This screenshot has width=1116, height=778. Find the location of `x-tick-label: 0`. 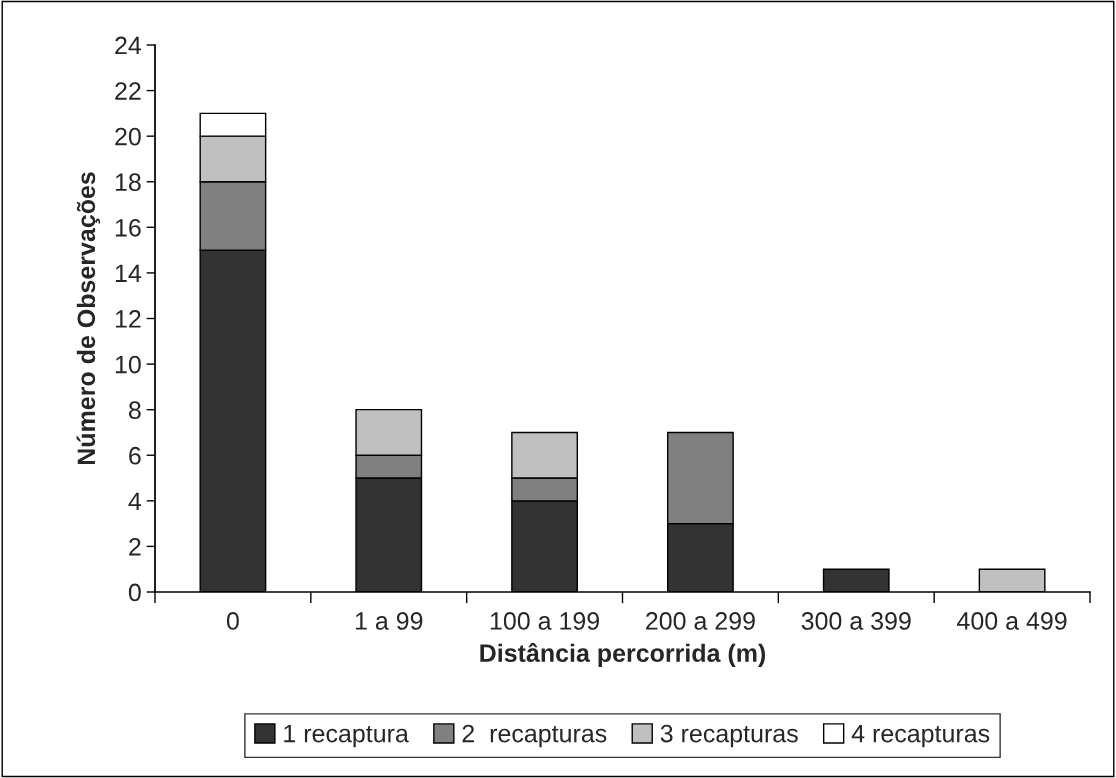

x-tick-label: 0 is located at coordinates (232, 621).